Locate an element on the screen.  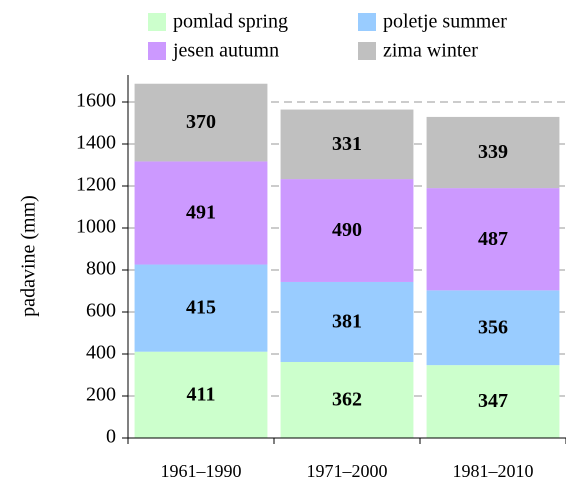
legend-label: jesen autumn is located at coordinates (225, 51).